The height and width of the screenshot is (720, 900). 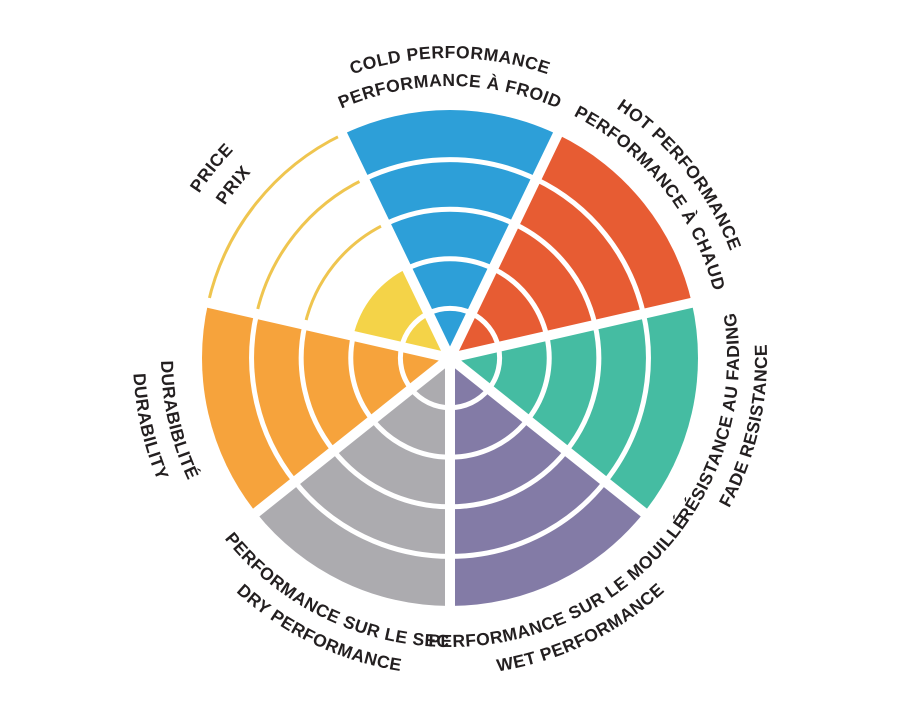 I want to click on sector-fade-resistance, so click(x=574, y=407).